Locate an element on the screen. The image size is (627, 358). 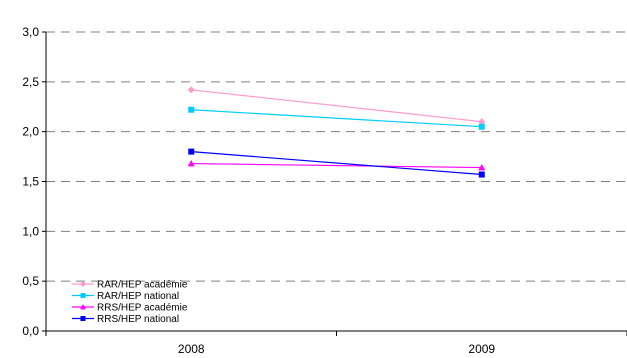
series-group is located at coordinates (336, 132).